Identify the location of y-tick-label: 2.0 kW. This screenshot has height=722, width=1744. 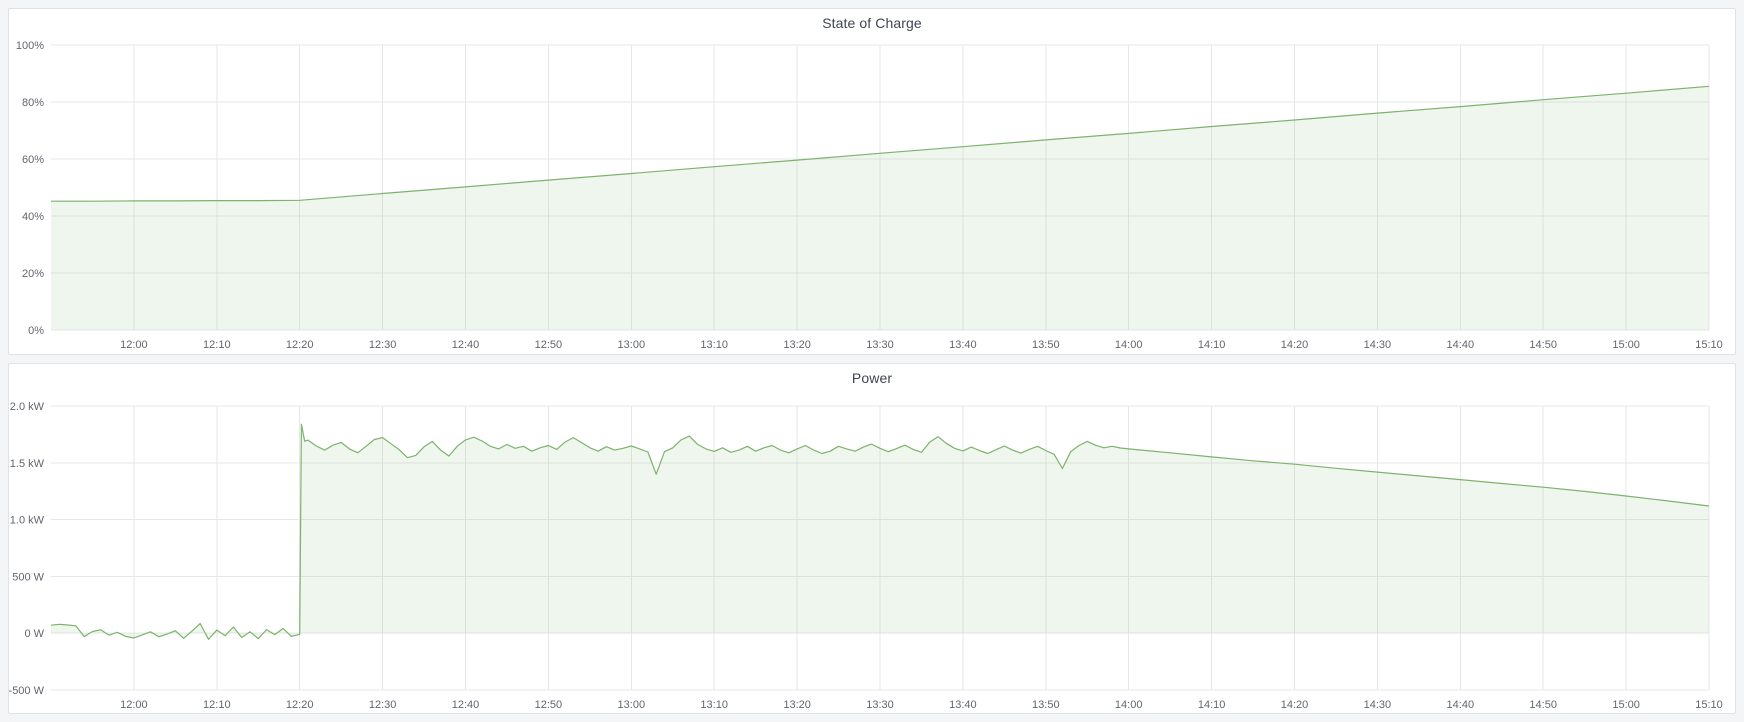
(27, 407).